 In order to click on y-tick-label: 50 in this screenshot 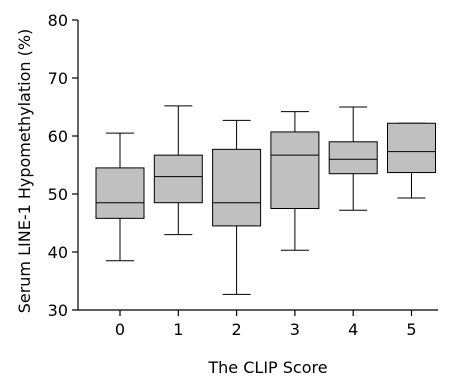, I will do `click(58, 194)`.